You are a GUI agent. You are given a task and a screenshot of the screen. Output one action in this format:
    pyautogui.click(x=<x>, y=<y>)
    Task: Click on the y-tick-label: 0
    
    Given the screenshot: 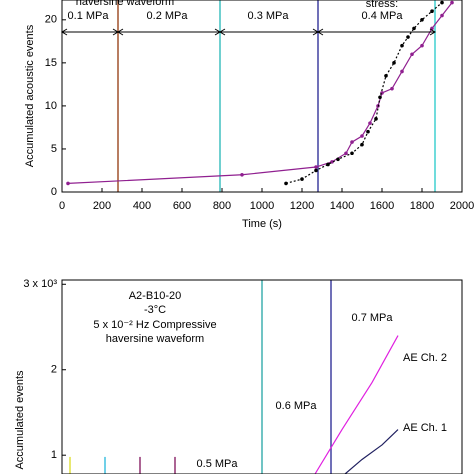 What is the action you would take?
    pyautogui.click(x=54, y=192)
    